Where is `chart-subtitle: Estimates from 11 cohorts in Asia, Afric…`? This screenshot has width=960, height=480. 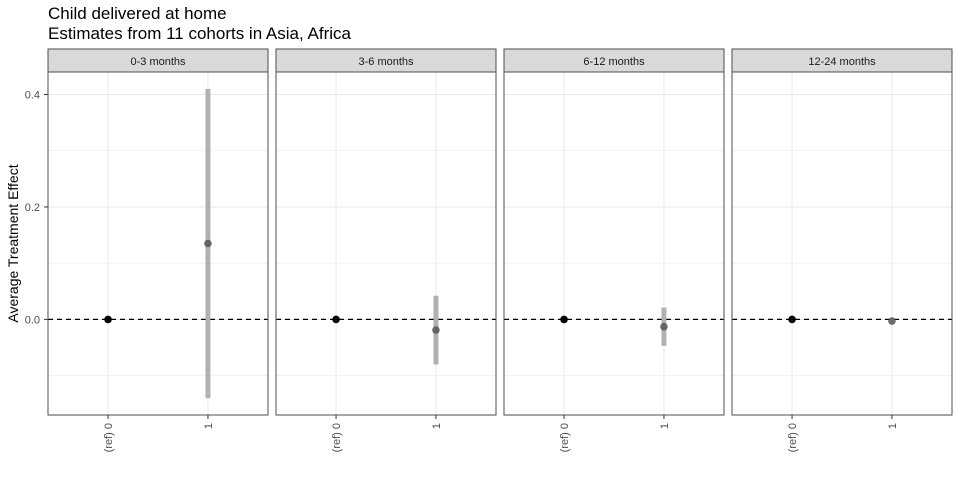 chart-subtitle: Estimates from 11 cohorts in Asia, Afric… is located at coordinates (199, 33).